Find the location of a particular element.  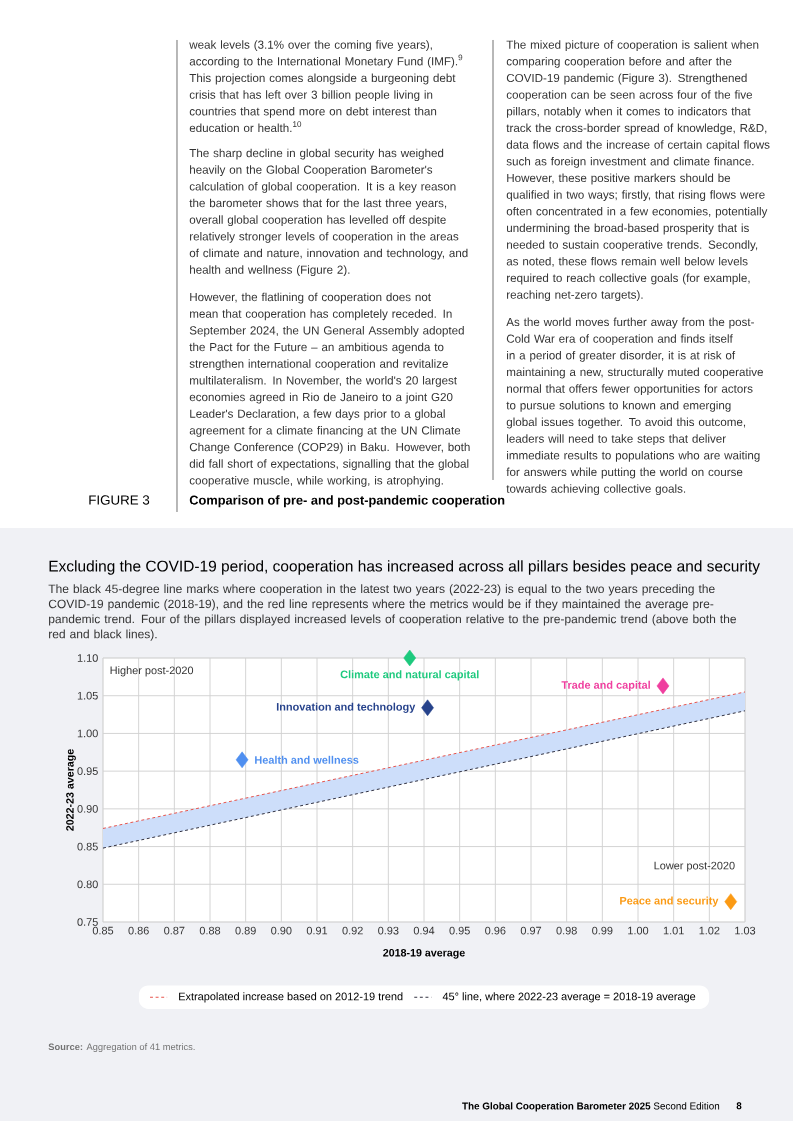

series-label: Climate and natural capital is located at coordinates (409, 675).